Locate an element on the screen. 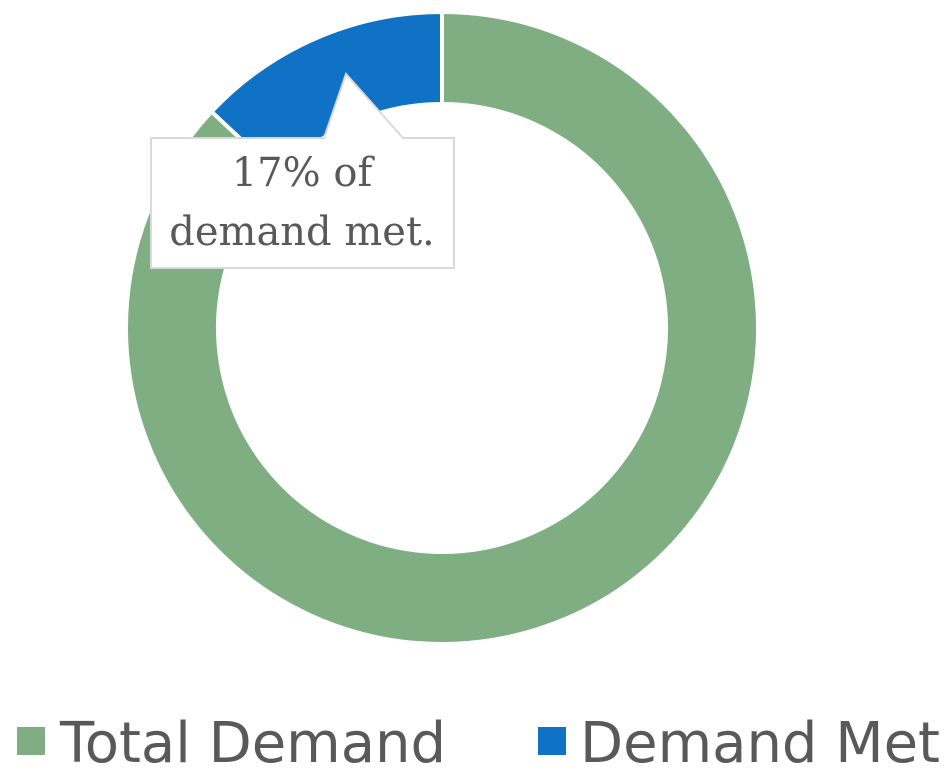 This screenshot has width=946, height=770. callout-box is located at coordinates (302, 170).